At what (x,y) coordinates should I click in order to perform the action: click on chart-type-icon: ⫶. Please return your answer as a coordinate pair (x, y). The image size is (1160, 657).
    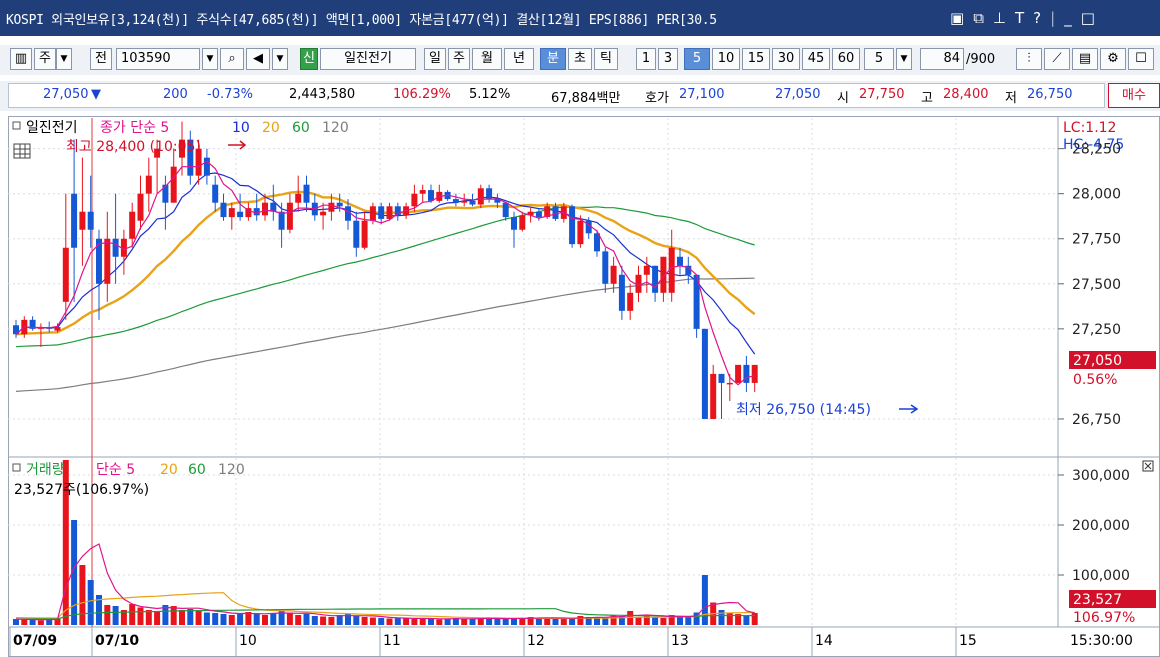
    Looking at the image, I should click on (1029, 59).